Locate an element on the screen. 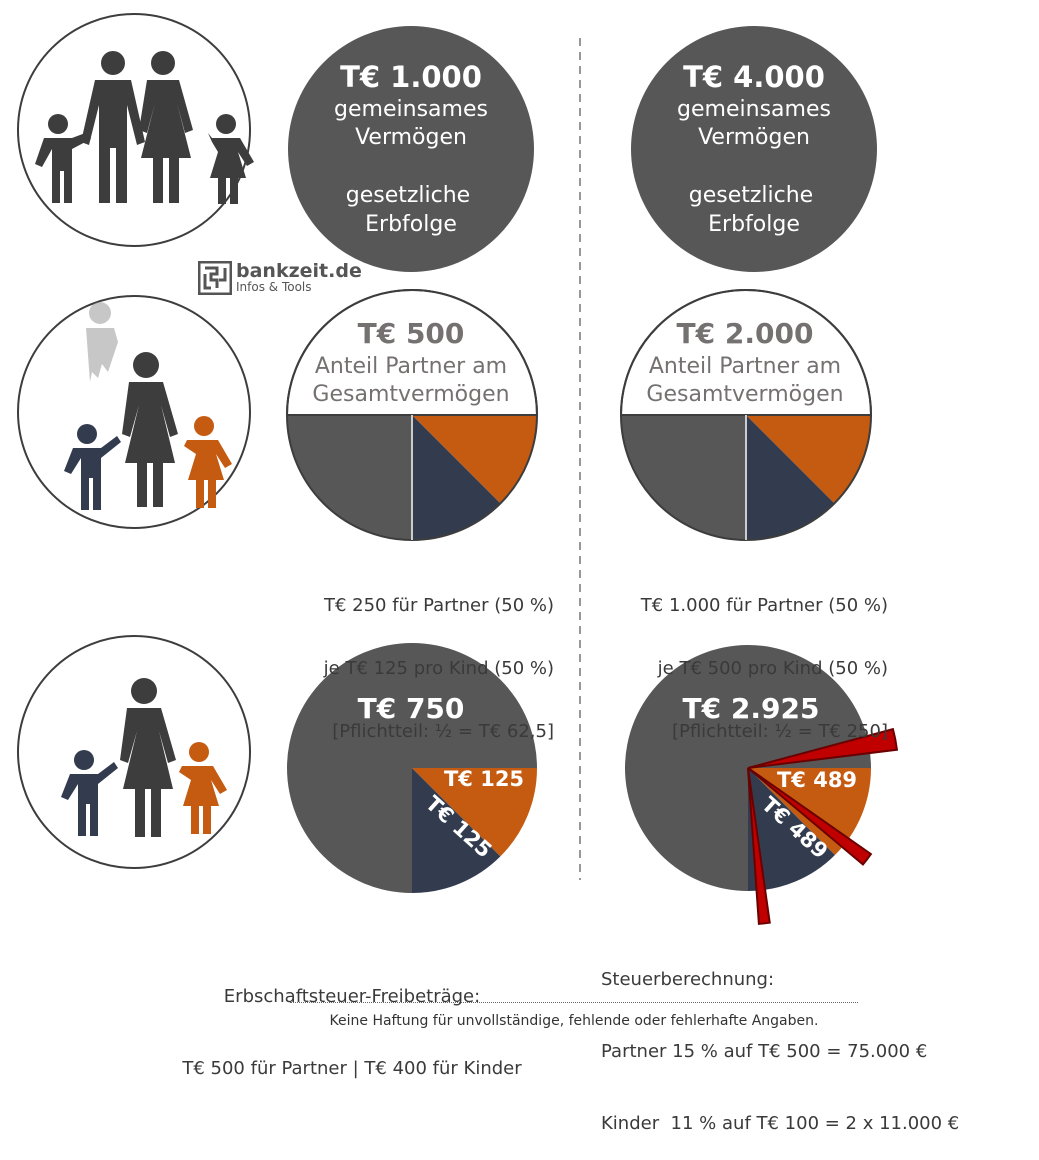  estate-circle-left is located at coordinates (411, 149).